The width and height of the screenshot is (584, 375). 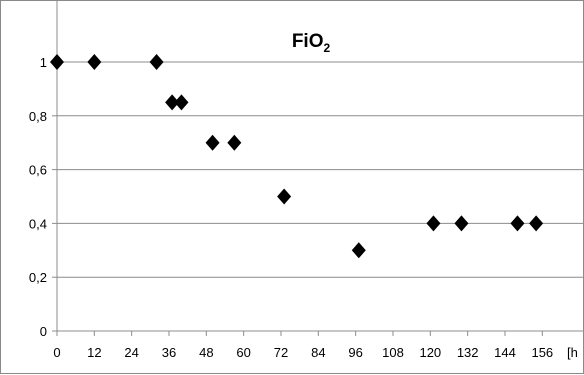 I want to click on x-unit-label: [h, so click(x=572, y=352).